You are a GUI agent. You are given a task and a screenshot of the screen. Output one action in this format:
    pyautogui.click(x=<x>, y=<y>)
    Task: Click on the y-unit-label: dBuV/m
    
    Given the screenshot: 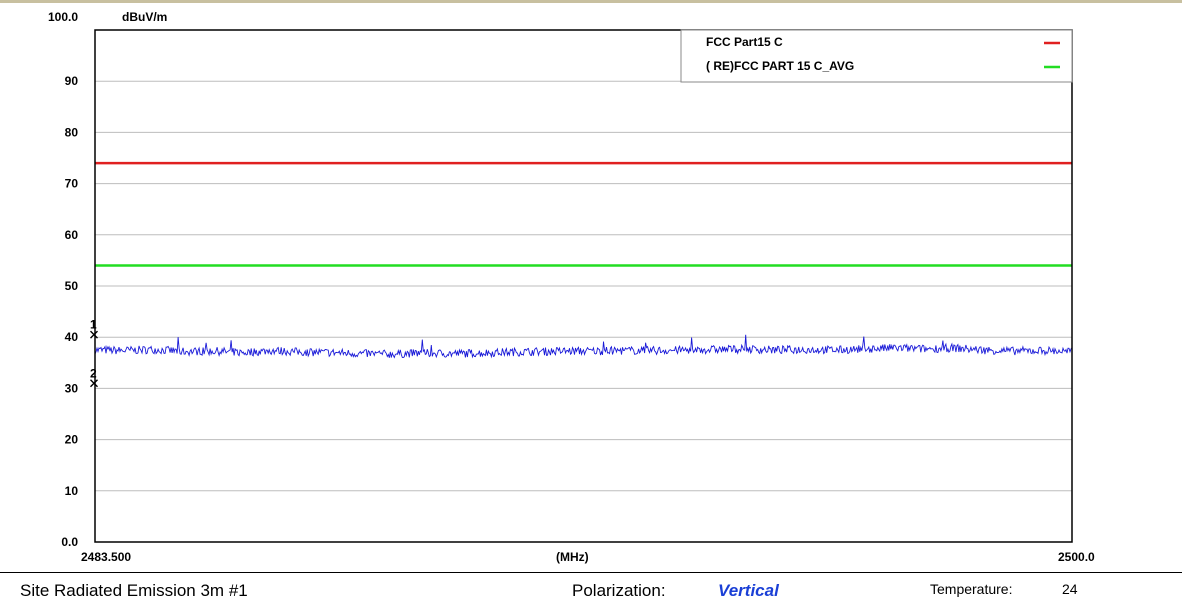 What is the action you would take?
    pyautogui.click(x=144, y=17)
    